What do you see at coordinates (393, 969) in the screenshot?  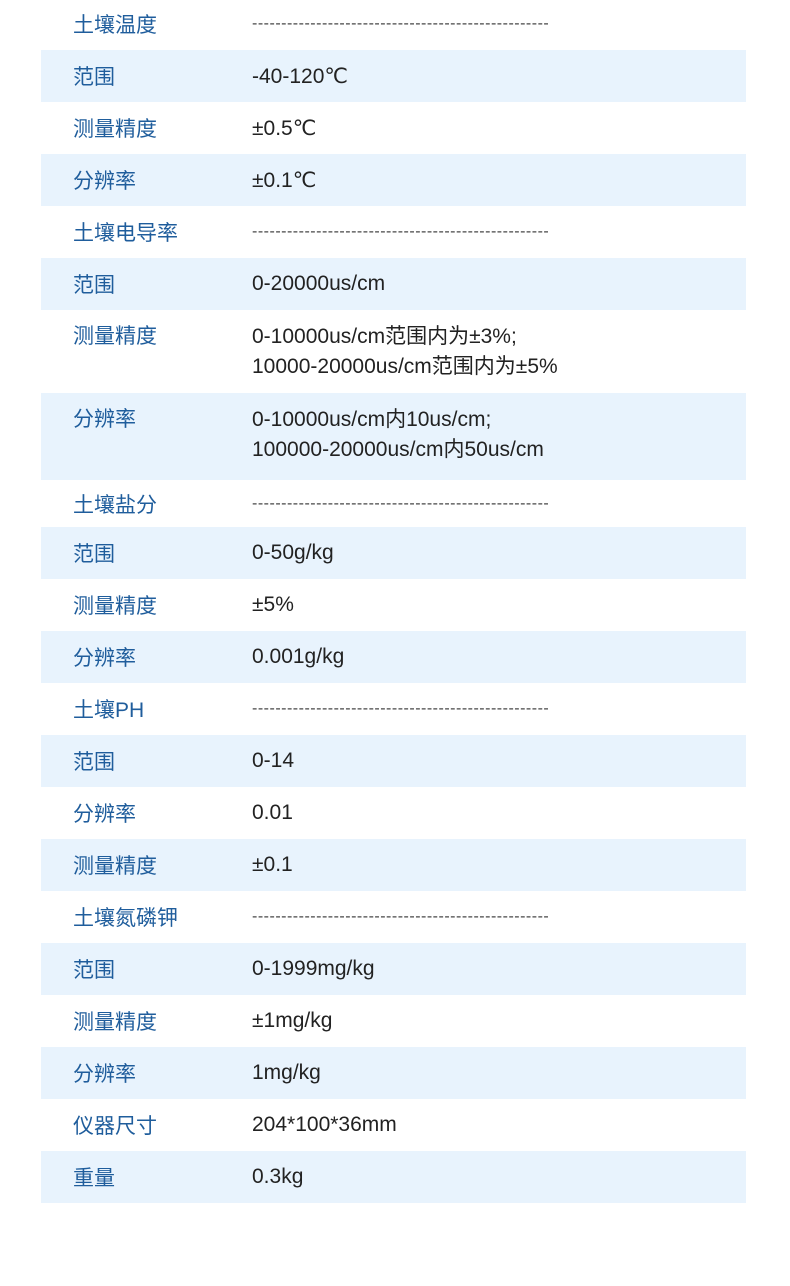 I see `spec-row: 范围 0-1999mg/kg` at bounding box center [393, 969].